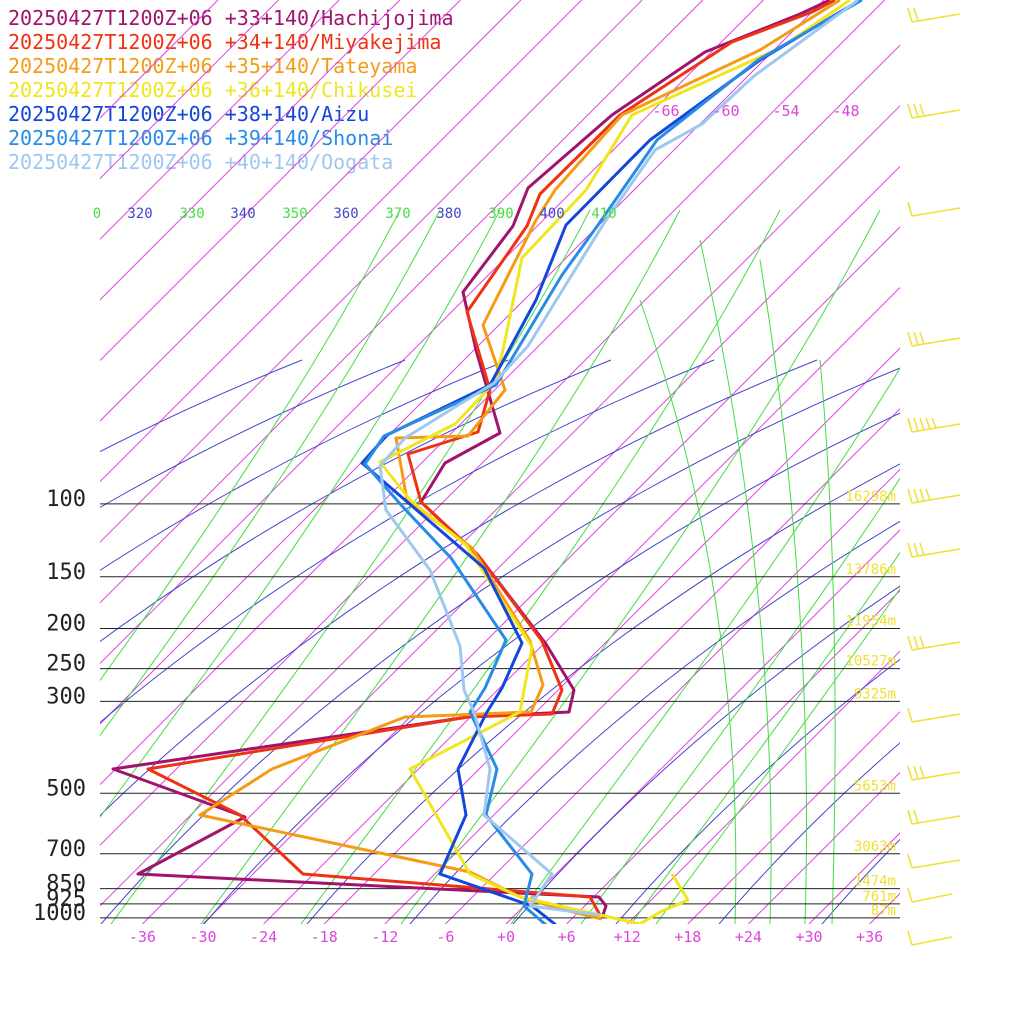 This screenshot has height=1024, width=1024. What do you see at coordinates (875, 882) in the screenshot?
I see `height-label: 1474m` at bounding box center [875, 882].